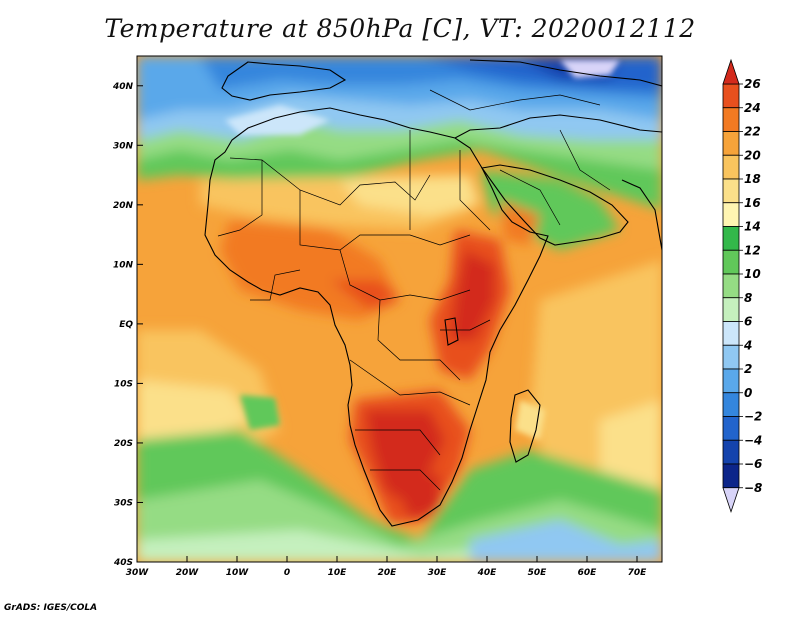  Describe the element at coordinates (752, 108) in the screenshot. I see `colorbar-label: 24` at that location.